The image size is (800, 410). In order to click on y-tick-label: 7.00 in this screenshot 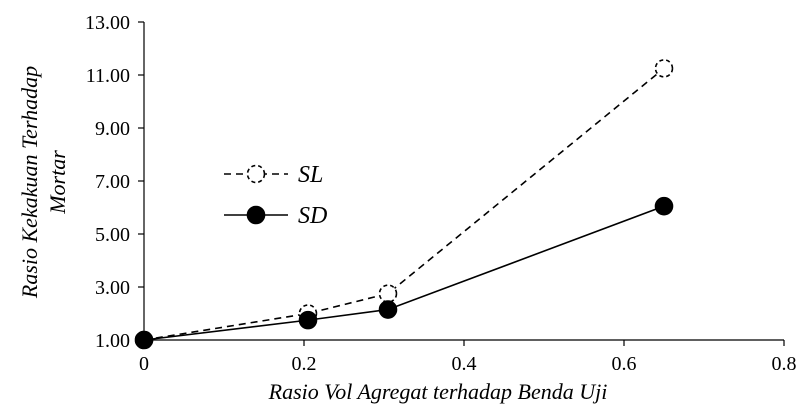, I will do `click(112, 182)`.